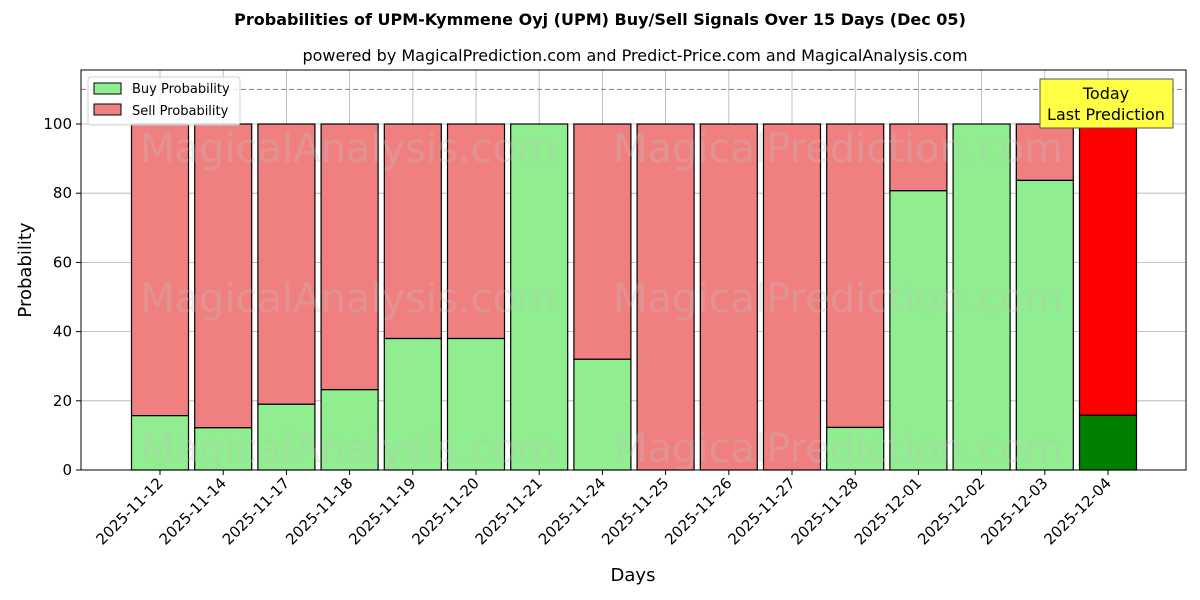 The height and width of the screenshot is (600, 1200). What do you see at coordinates (164, 101) in the screenshot?
I see `legend: Buy Probability Sell Probability` at bounding box center [164, 101].